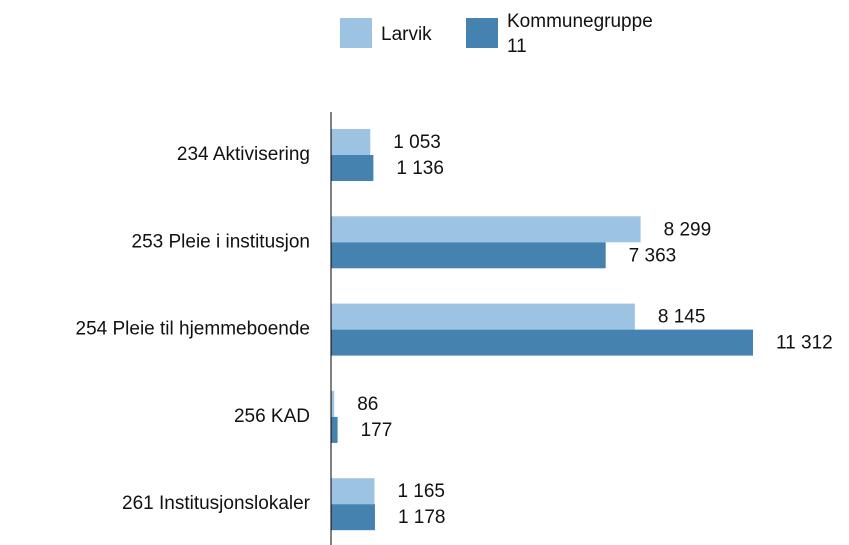 The height and width of the screenshot is (545, 849). What do you see at coordinates (580, 34) in the screenshot?
I see `legend-label: Kommunegruppe 11` at bounding box center [580, 34].